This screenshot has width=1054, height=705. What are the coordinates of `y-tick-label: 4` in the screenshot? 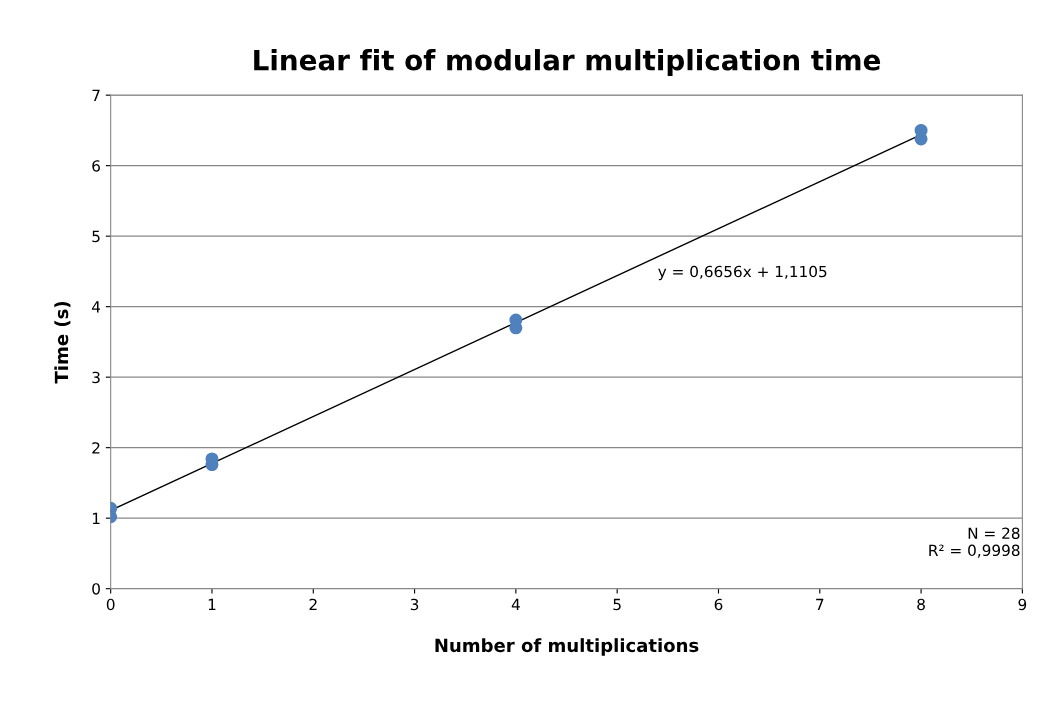 It's located at (96, 307).